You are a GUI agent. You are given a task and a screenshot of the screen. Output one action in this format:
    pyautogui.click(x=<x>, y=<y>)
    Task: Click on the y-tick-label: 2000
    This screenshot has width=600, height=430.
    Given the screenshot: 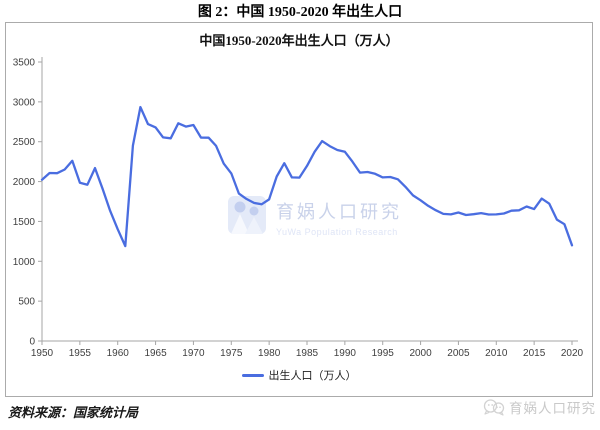 What is the action you would take?
    pyautogui.click(x=24, y=182)
    